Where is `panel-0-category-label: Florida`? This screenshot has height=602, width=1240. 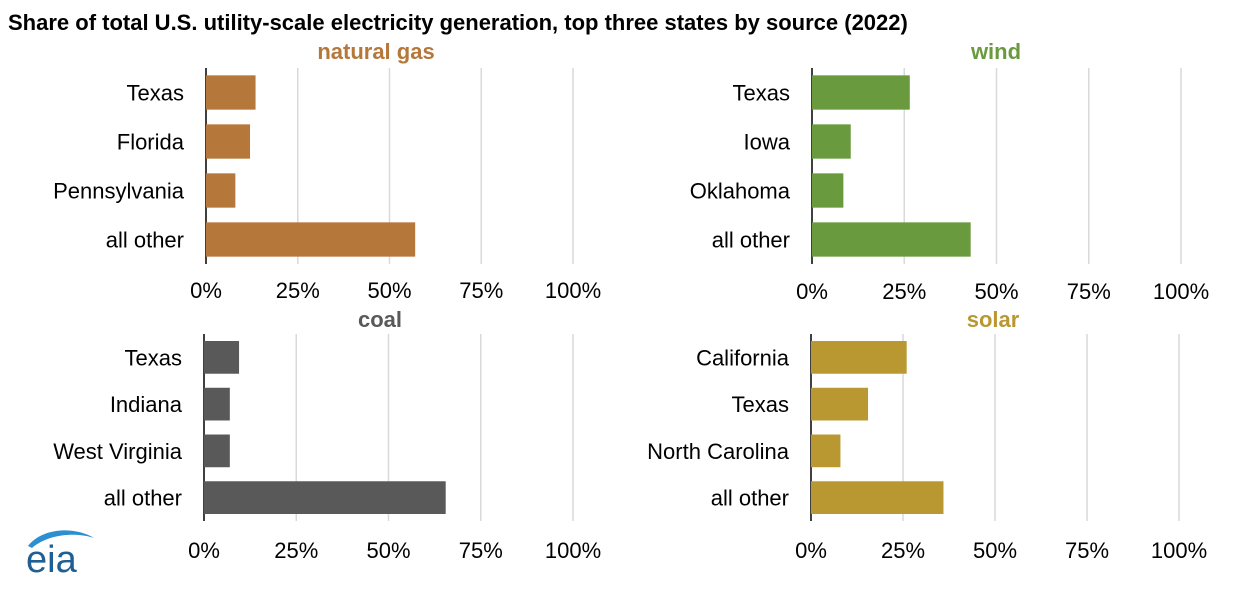
panel-0-category-label: Florida is located at coordinates (151, 142).